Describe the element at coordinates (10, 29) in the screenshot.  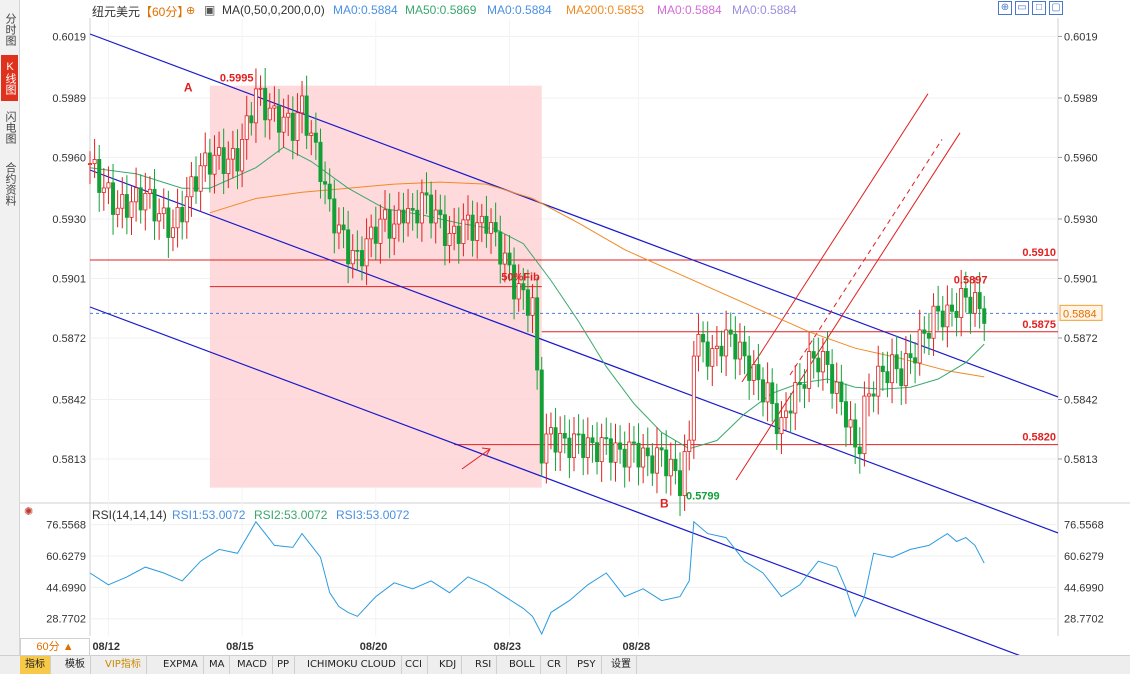
I see `sidebar-tab-timeshare: 分时图` at that location.